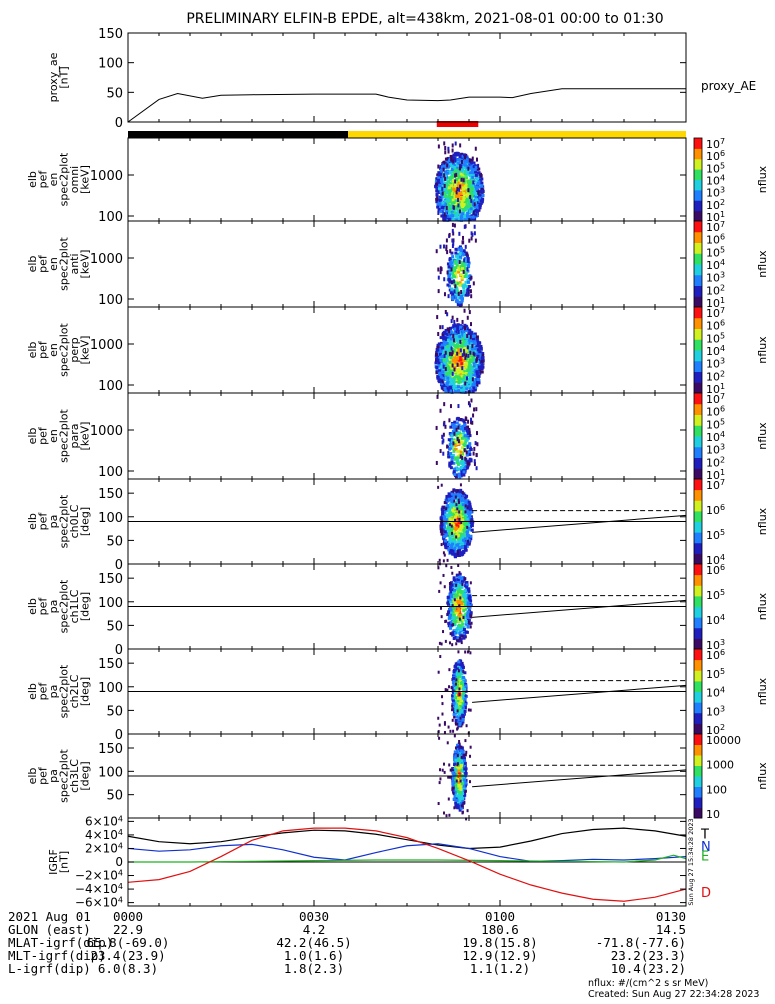 The height and width of the screenshot is (1004, 775). I want to click on perp-spectrogram-colorbar-swatch, so click(698, 334).